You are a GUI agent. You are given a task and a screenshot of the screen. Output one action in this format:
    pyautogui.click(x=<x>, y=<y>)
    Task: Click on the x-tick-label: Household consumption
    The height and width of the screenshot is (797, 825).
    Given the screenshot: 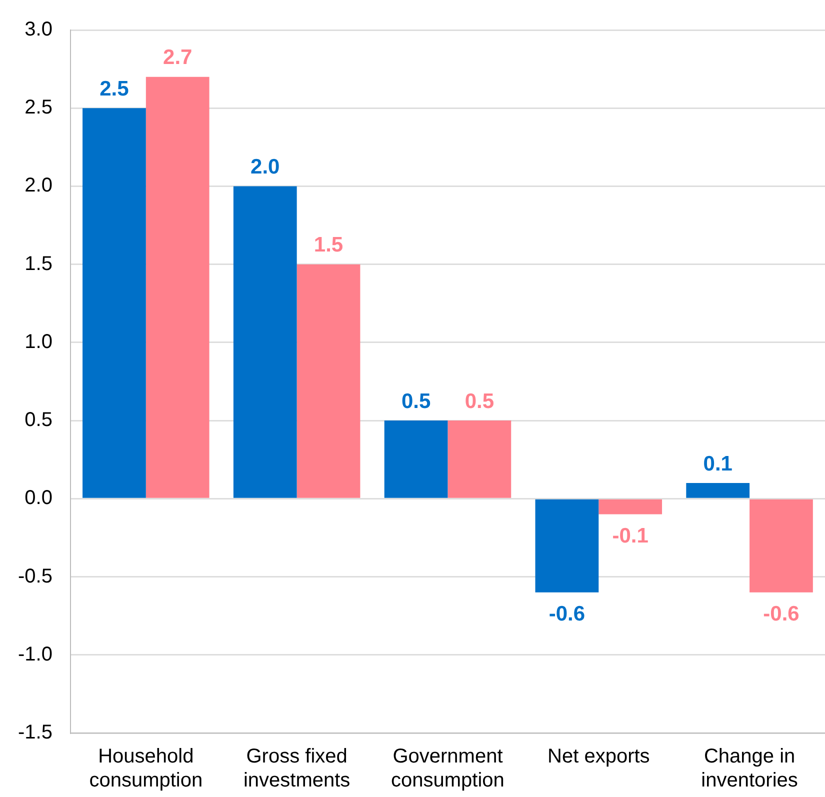 What is the action you would take?
    pyautogui.click(x=146, y=769)
    